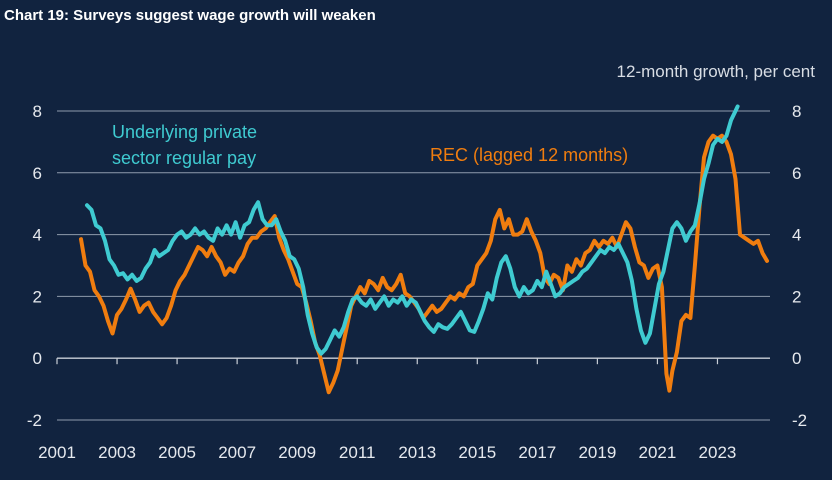 The image size is (832, 480). I want to click on y-tick-right-0: 0, so click(796, 358).